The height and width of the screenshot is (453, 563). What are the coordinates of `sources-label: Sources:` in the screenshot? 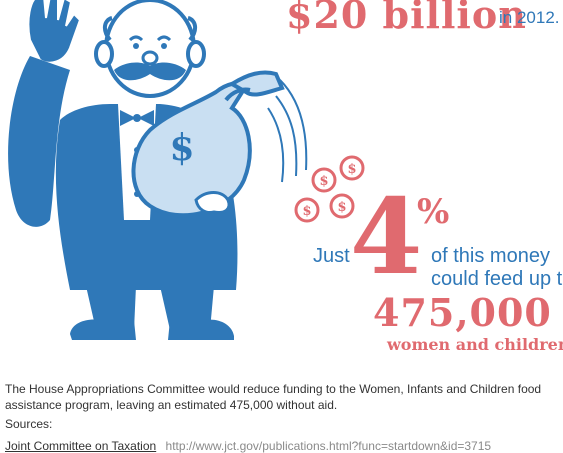 It's located at (29, 424).